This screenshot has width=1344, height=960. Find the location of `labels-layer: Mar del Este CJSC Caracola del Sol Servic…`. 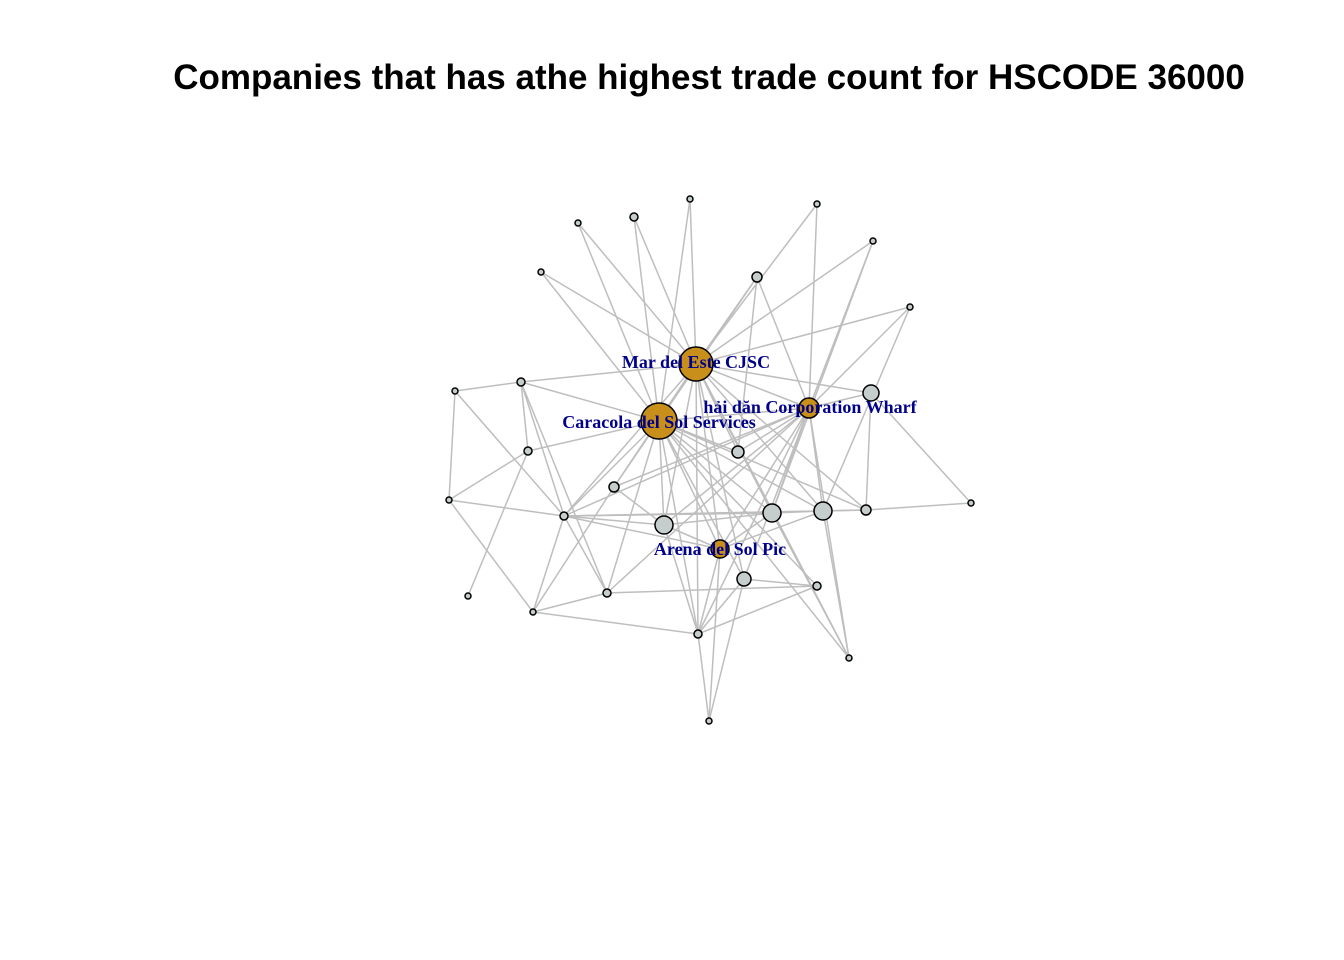

labels-layer: Mar del Este CJSC Caracola del Sol Servic… is located at coordinates (739, 455).